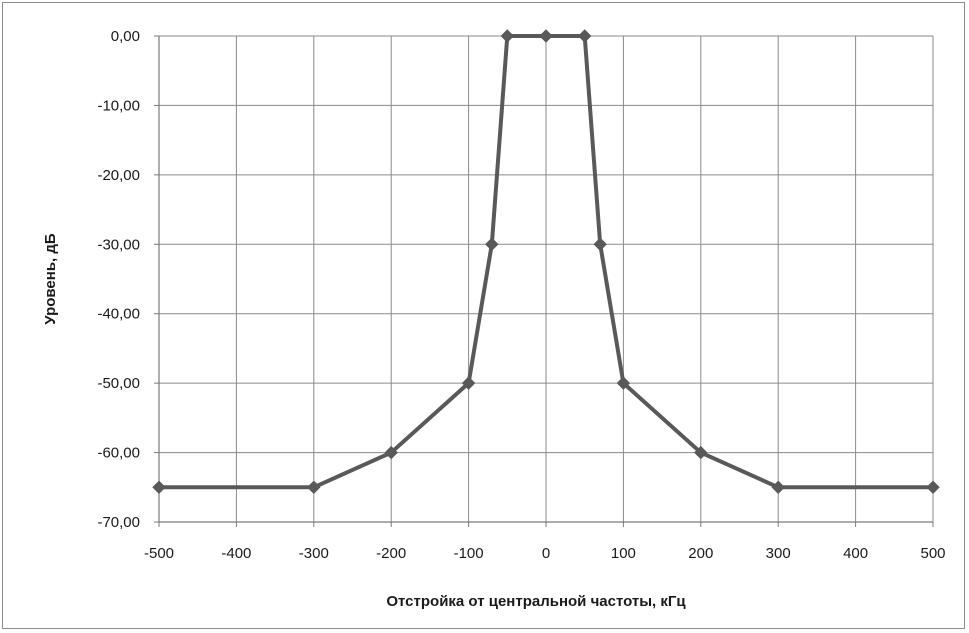 Image resolution: width=969 pixels, height=633 pixels. I want to click on x-tick-label: 400, so click(855, 553).